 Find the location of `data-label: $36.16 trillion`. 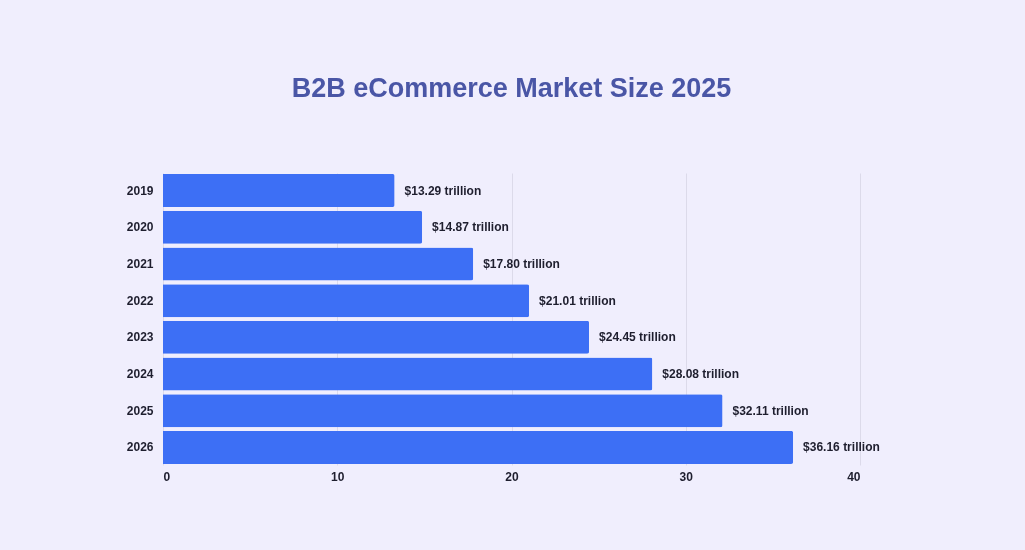

data-label: $36.16 trillion is located at coordinates (841, 447).